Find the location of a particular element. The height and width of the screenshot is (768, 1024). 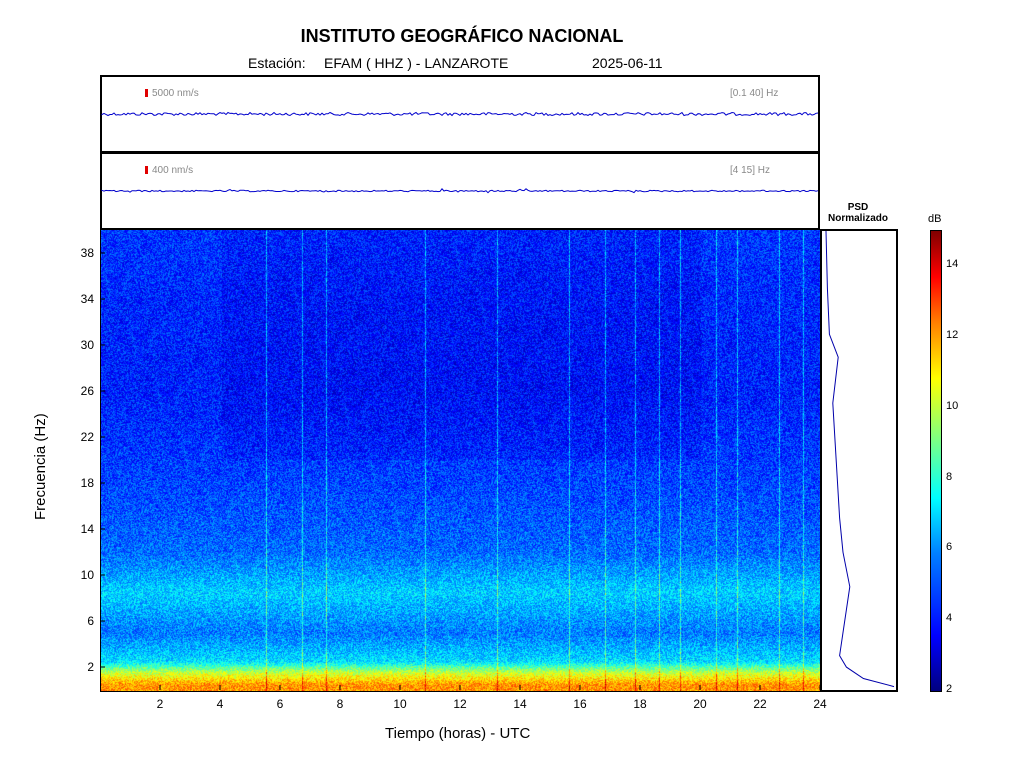

x-tick-label: 4 is located at coordinates (220, 704).